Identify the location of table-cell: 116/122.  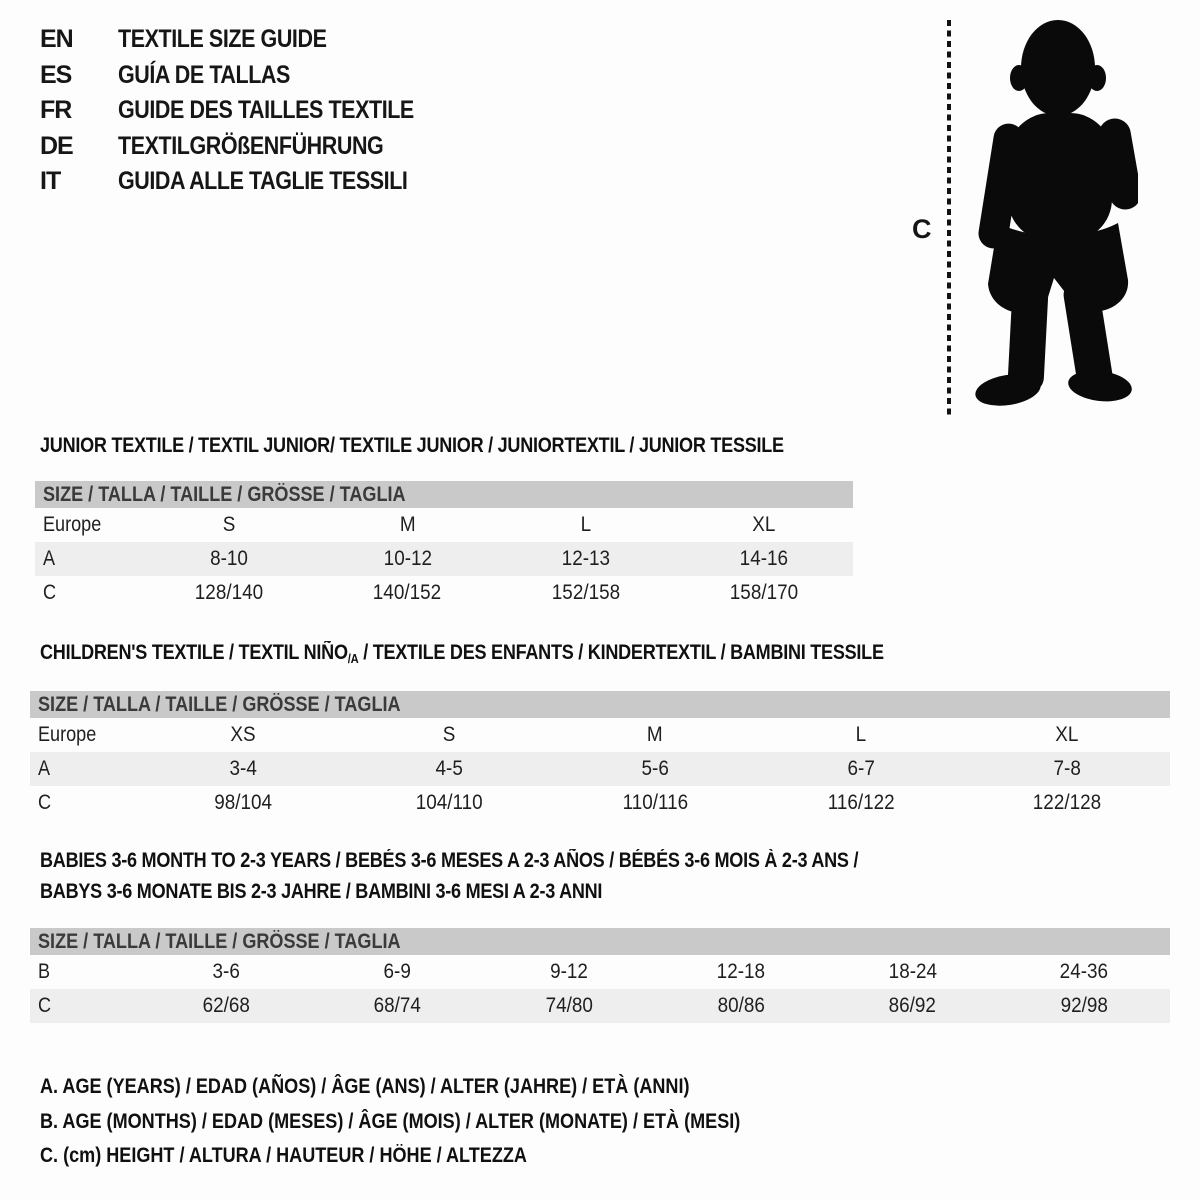
(861, 802).